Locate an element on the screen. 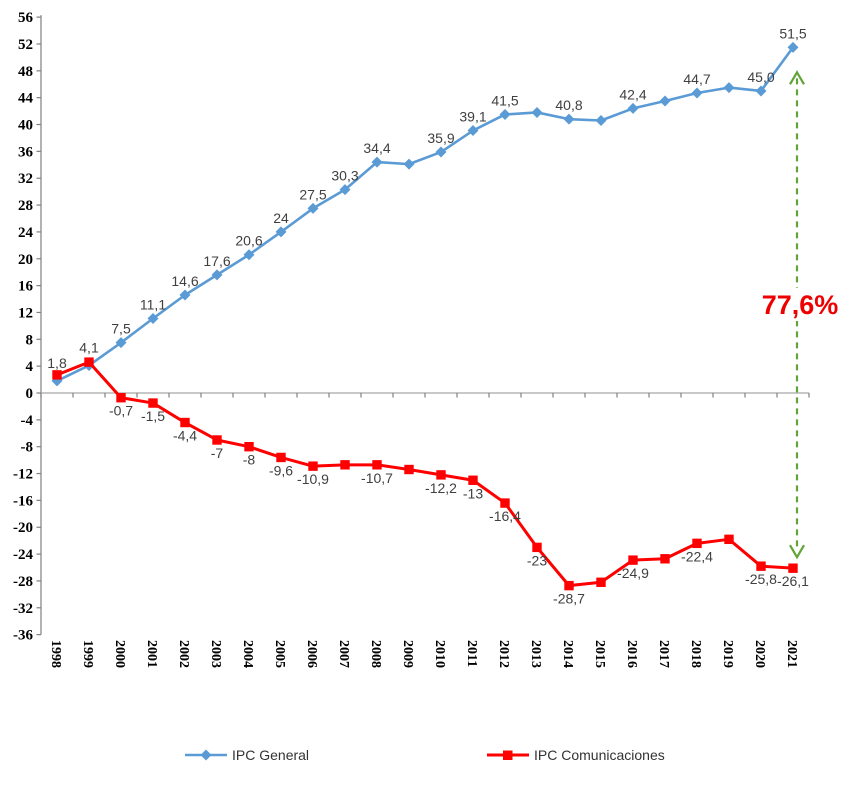 The image size is (855, 806). data-label: -10,9 is located at coordinates (313, 479).